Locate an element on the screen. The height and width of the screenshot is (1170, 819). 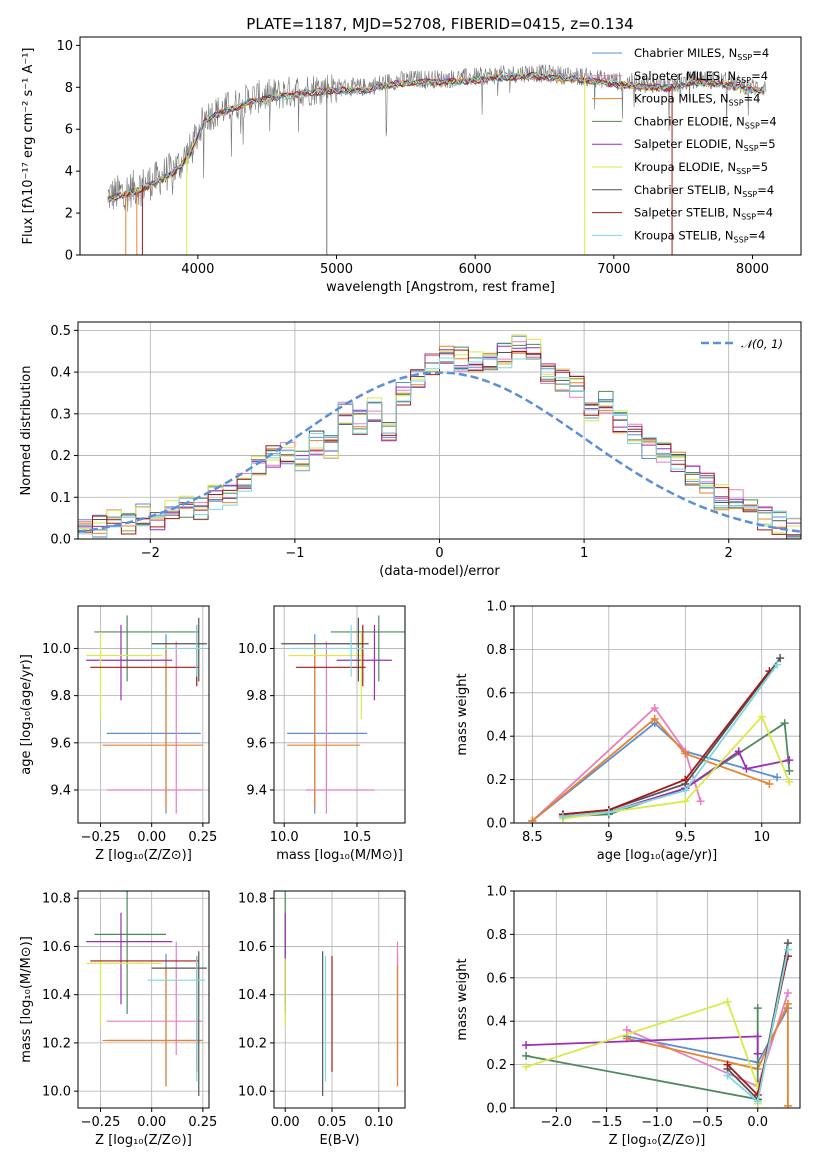
x-tick-label: 6000 is located at coordinates (475, 269).